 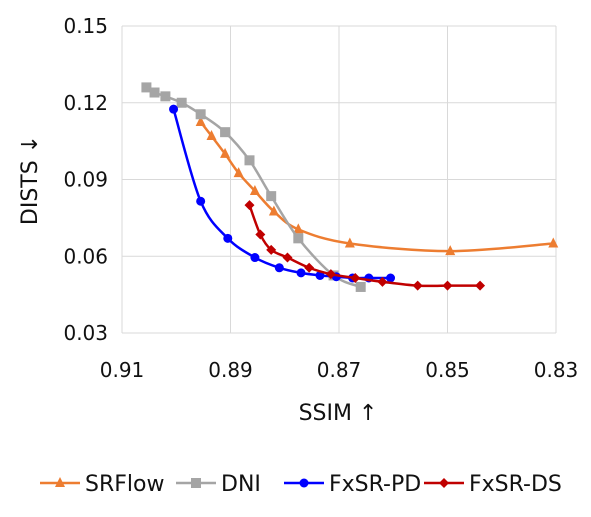 What do you see at coordinates (85, 256) in the screenshot?
I see `y-tick-label: 0.06` at bounding box center [85, 256].